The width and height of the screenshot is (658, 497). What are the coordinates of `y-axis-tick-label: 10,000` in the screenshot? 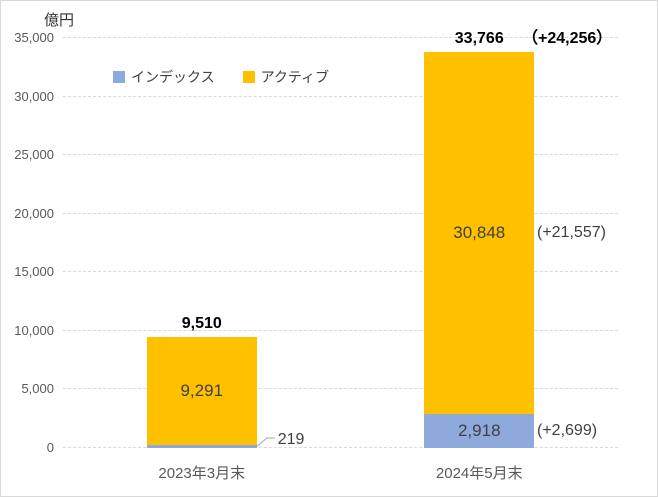 It's located at (34, 330).